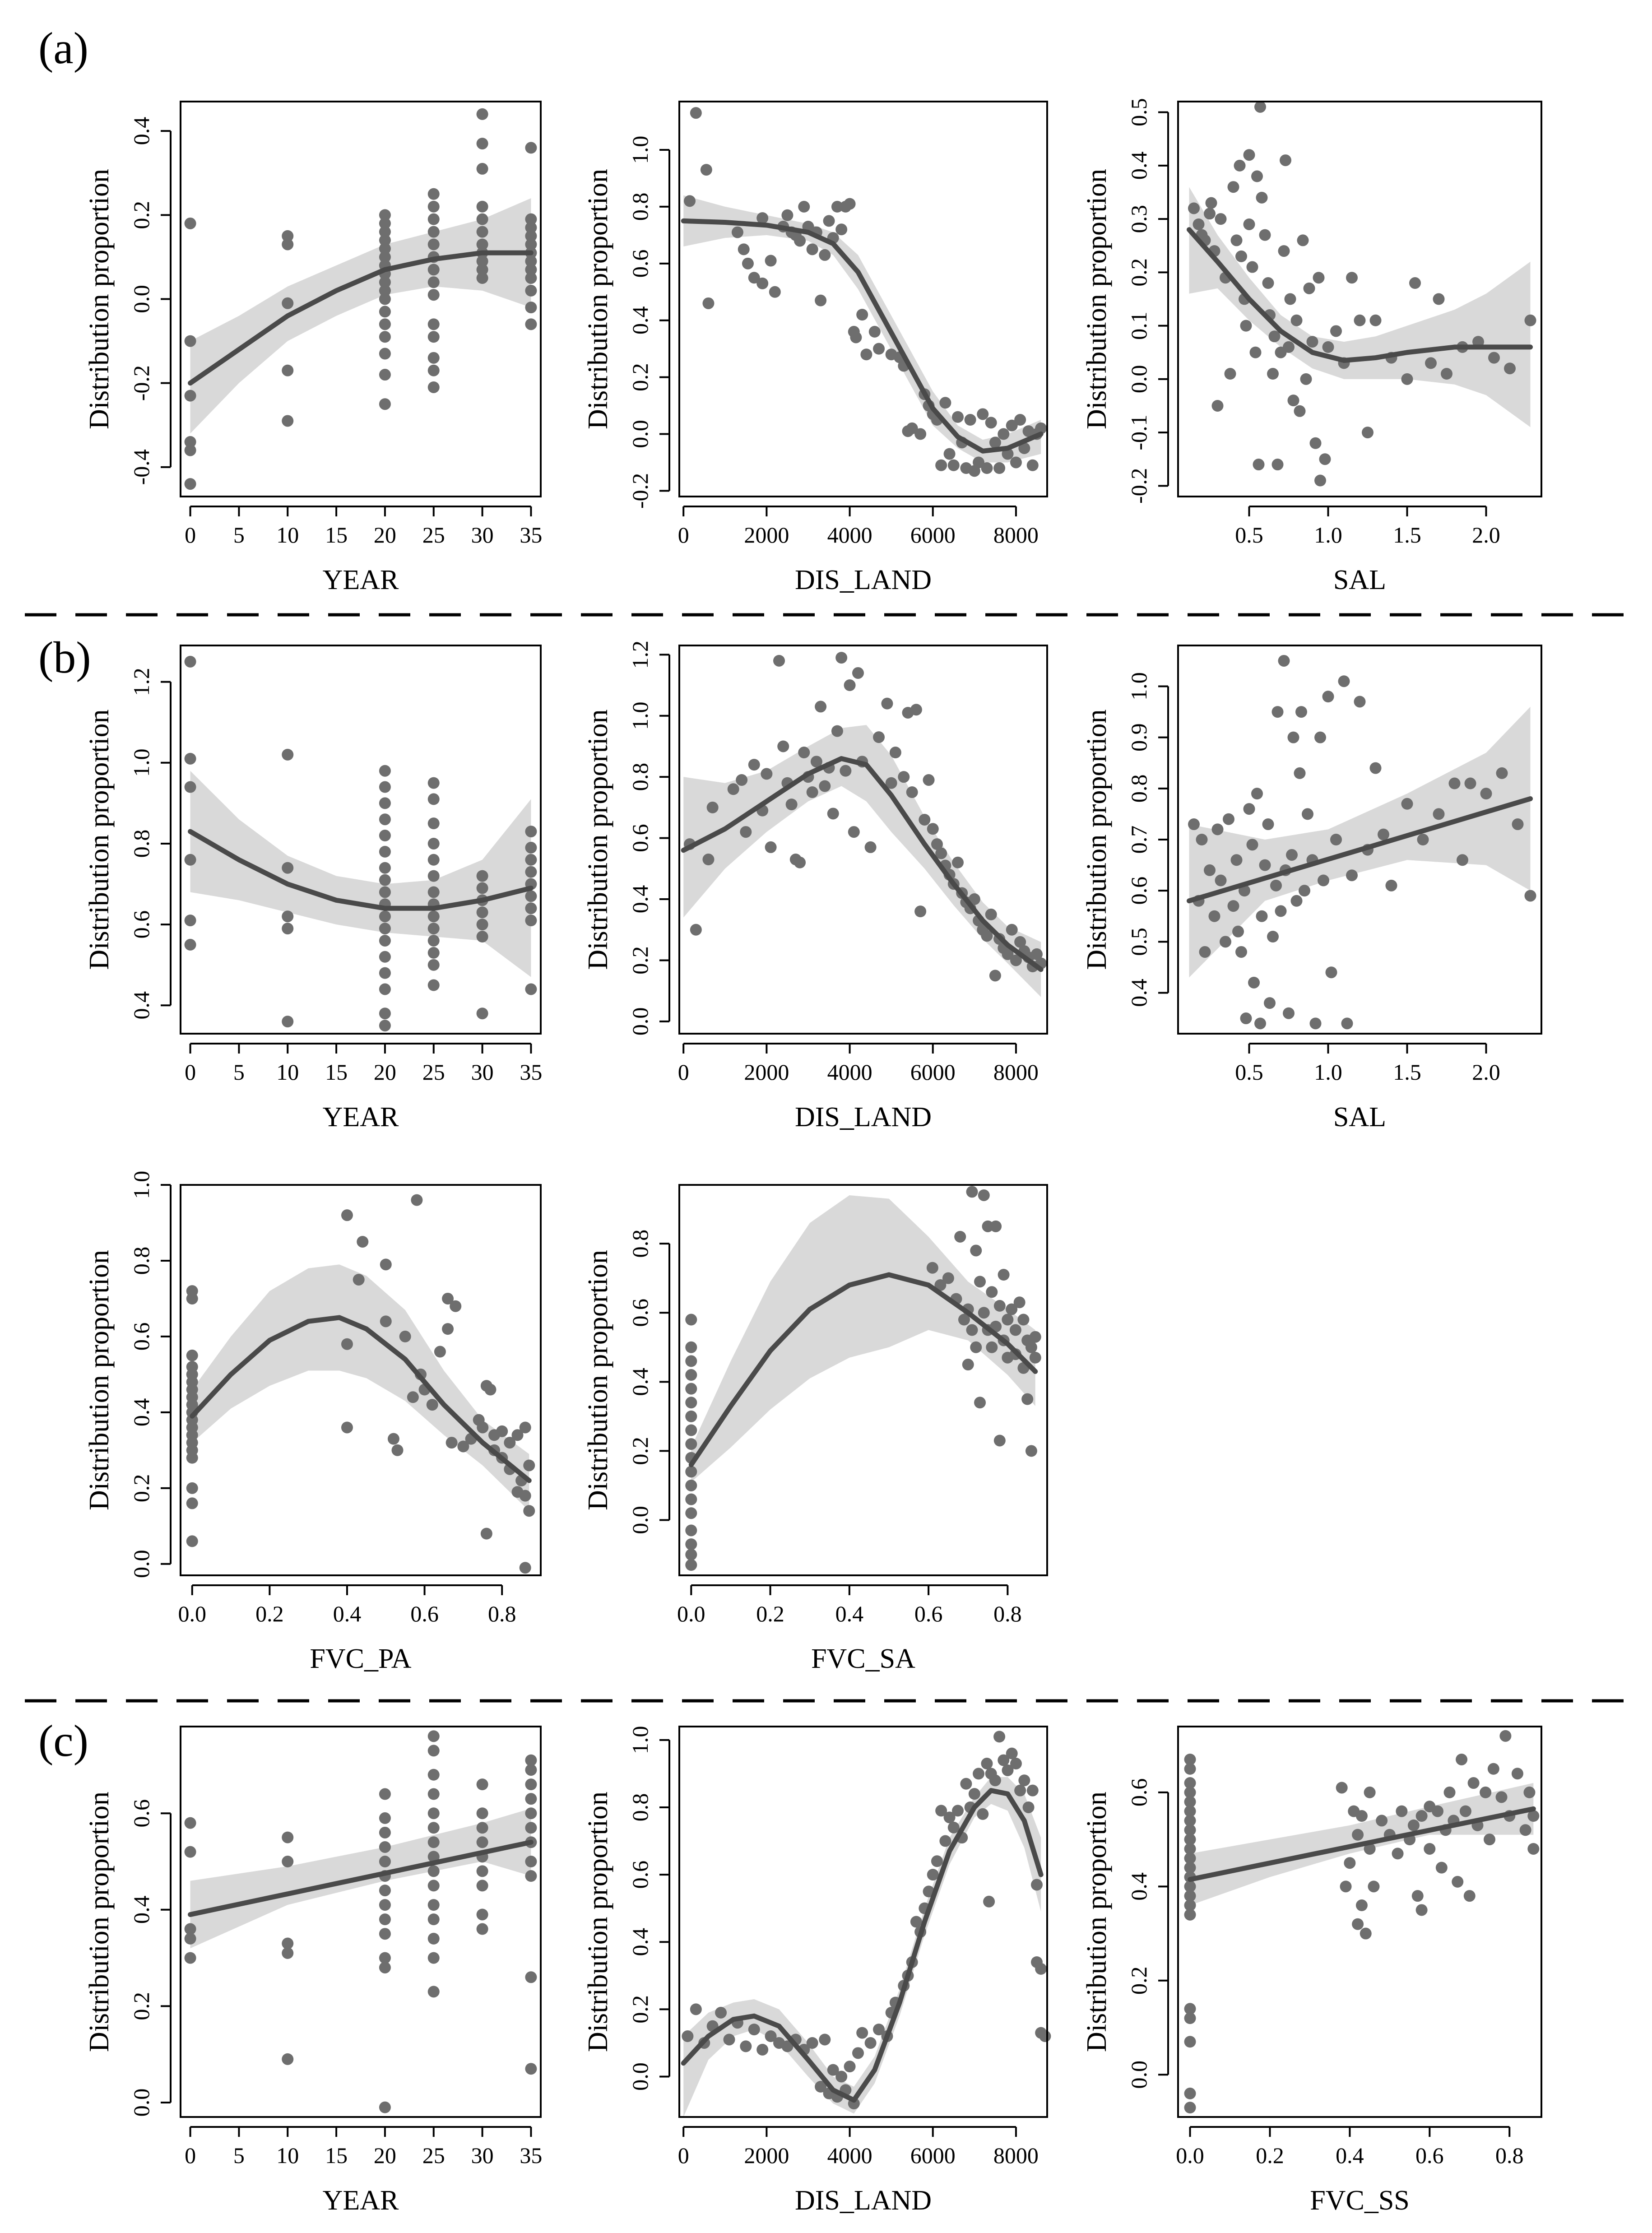  What do you see at coordinates (1429, 2155) in the screenshot?
I see `x-tick-label: 0.6` at bounding box center [1429, 2155].